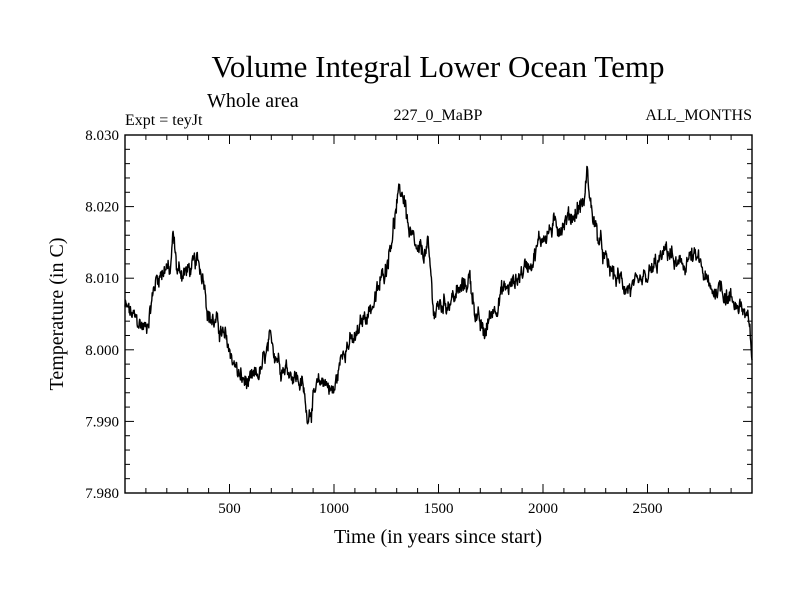 This screenshot has height=600, width=800. Describe the element at coordinates (438, 115) in the screenshot. I see `run-label: 227_0_MaBP` at that location.